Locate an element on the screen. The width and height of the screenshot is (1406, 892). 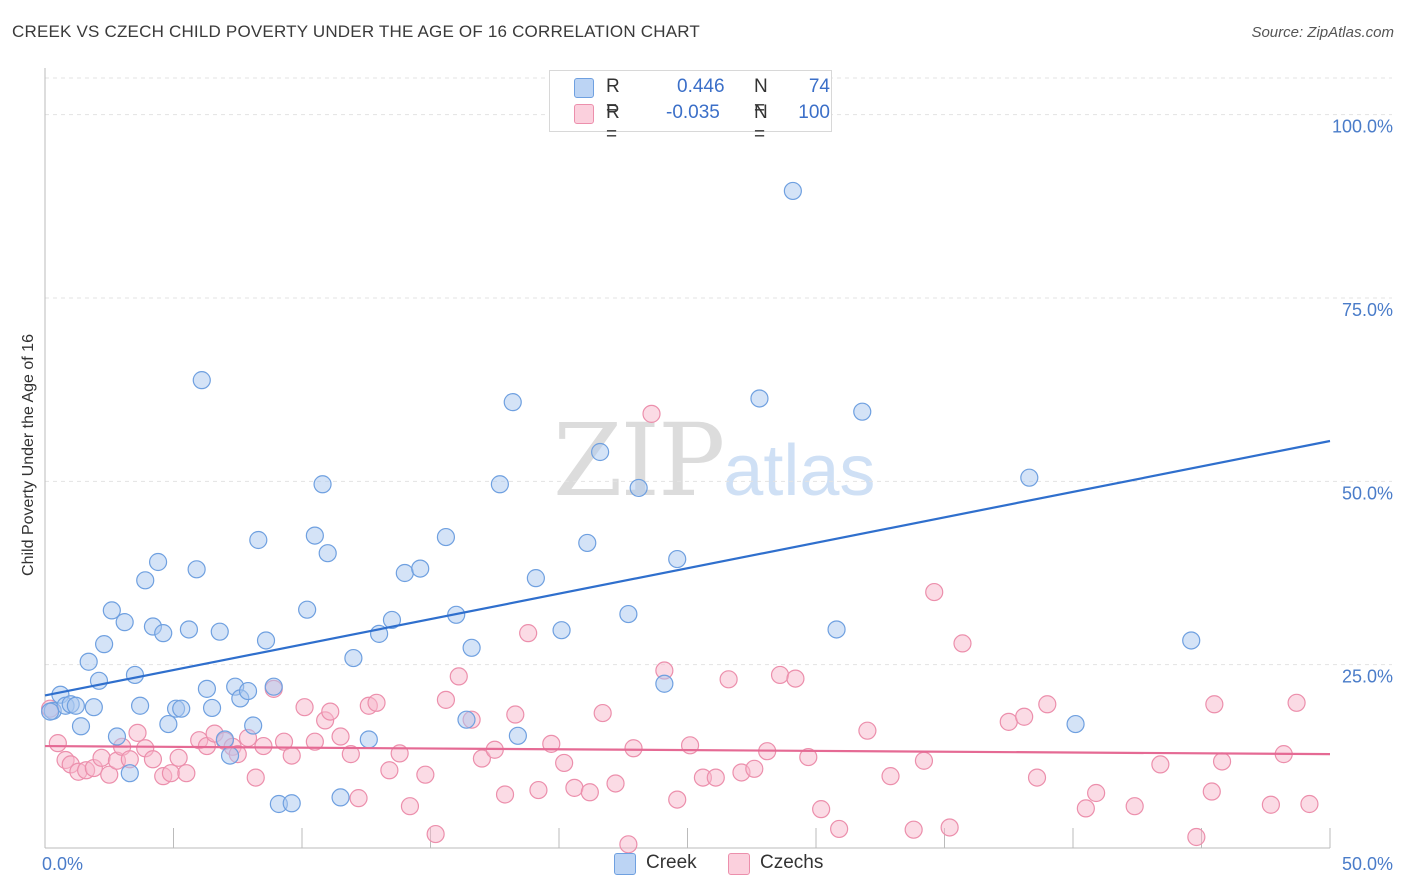
czechs-label: Czechs is located at coordinates (792, 862).